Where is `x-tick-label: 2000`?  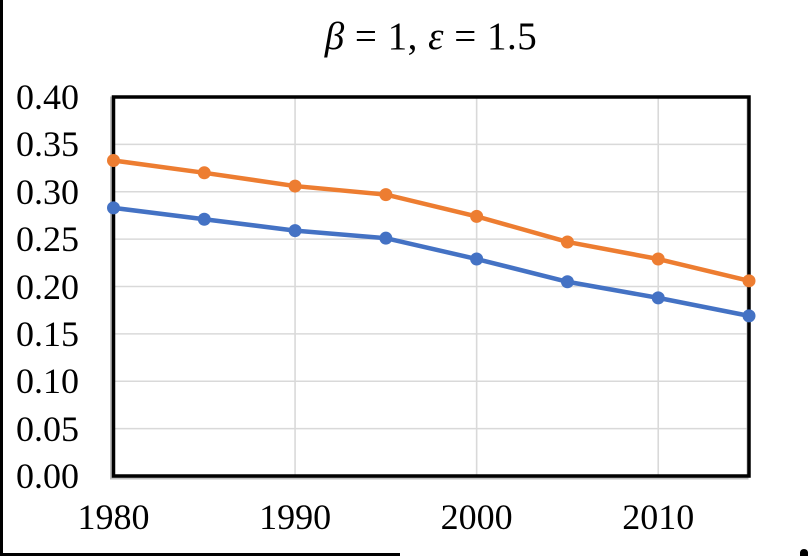 x-tick-label: 2000 is located at coordinates (476, 517).